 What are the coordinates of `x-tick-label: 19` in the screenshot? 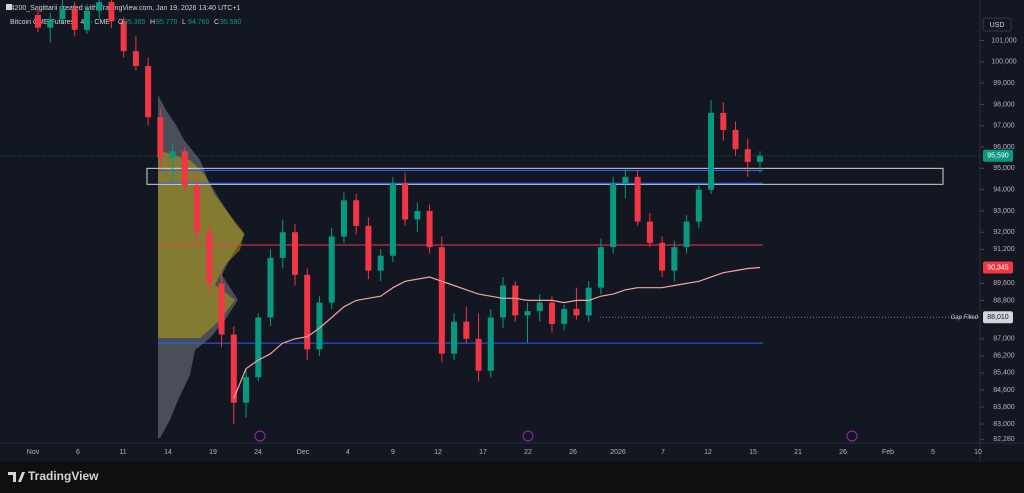 It's located at (213, 452).